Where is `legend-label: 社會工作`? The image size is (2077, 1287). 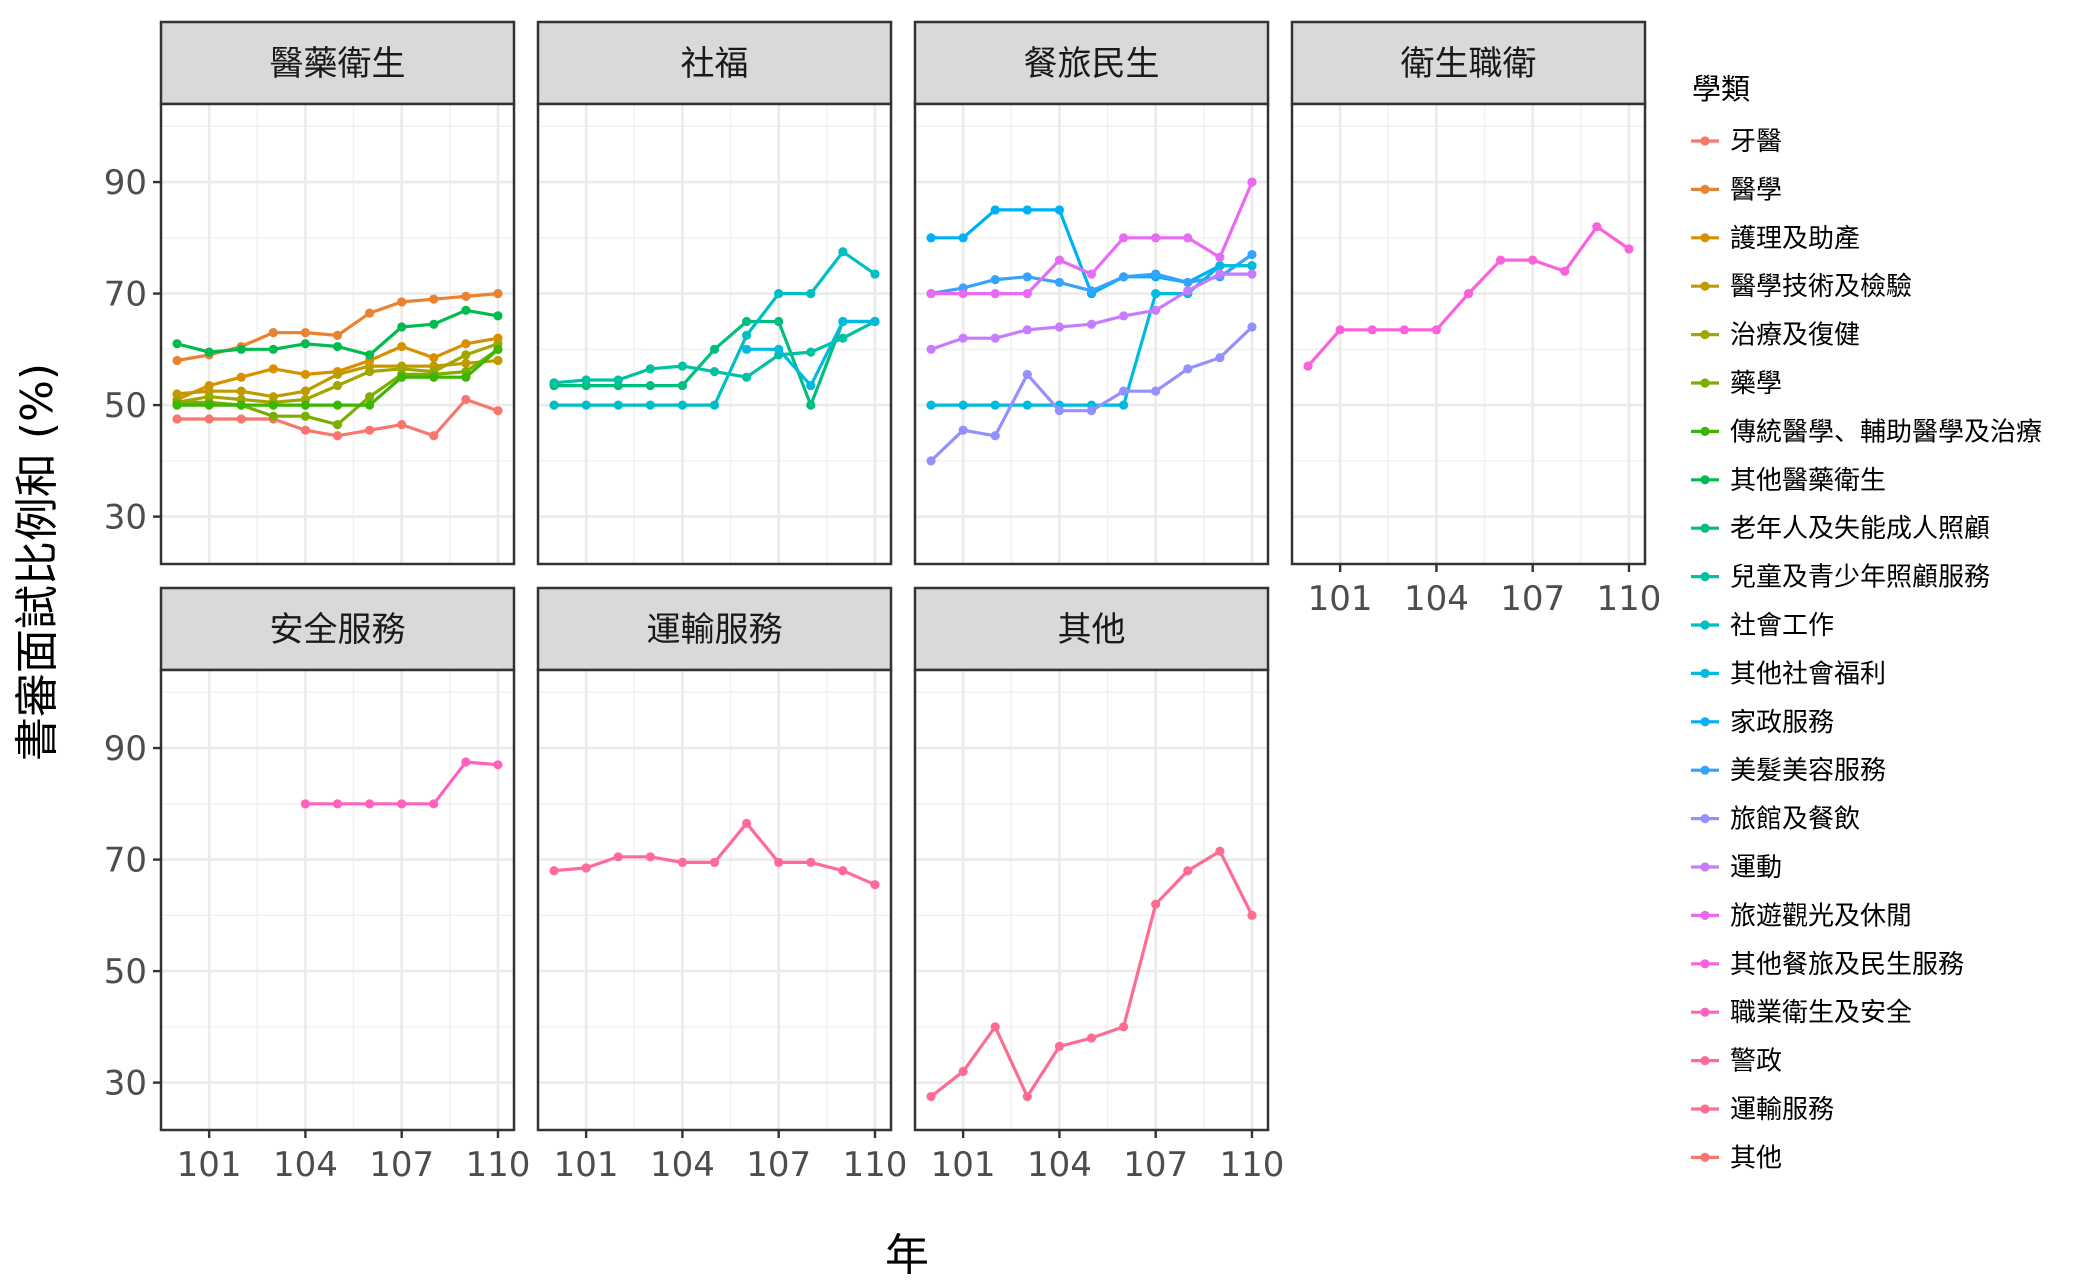
legend-label: 社會工作 is located at coordinates (1782, 626).